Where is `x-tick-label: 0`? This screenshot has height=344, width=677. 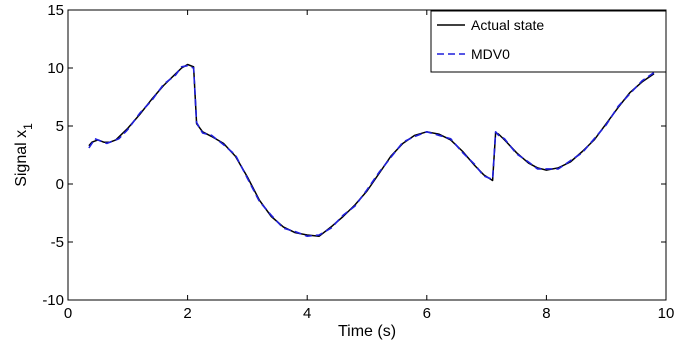 x-tick-label: 0 is located at coordinates (68, 313).